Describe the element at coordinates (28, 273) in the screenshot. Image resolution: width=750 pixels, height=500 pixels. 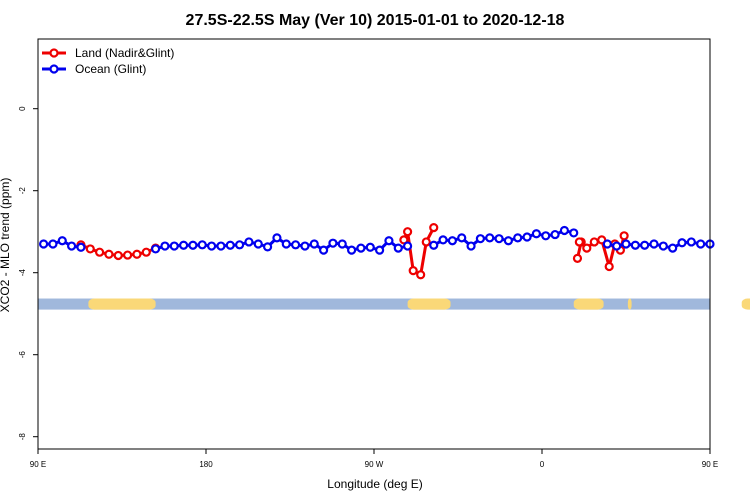
I see `y-axis: 0 -2 -4 -6 -8` at that location.